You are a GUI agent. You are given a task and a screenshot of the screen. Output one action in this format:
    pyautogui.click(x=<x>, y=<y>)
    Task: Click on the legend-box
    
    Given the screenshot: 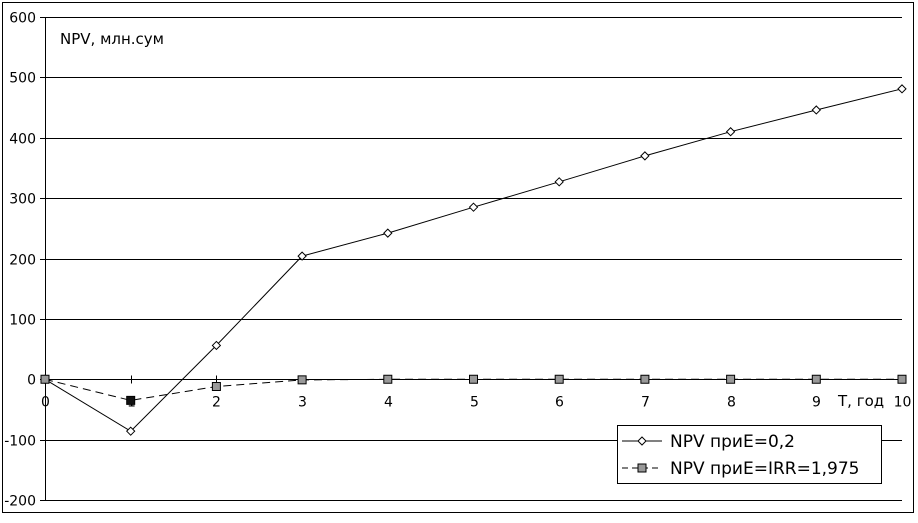 What is the action you would take?
    pyautogui.click(x=749, y=454)
    